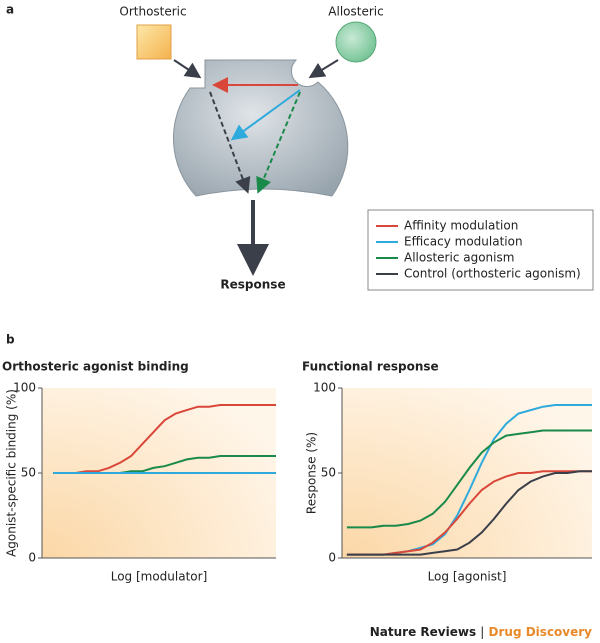 This screenshot has height=643, width=600. What do you see at coordinates (95, 367) in the screenshot?
I see `chart-title: Orthosteric agonist binding` at bounding box center [95, 367].